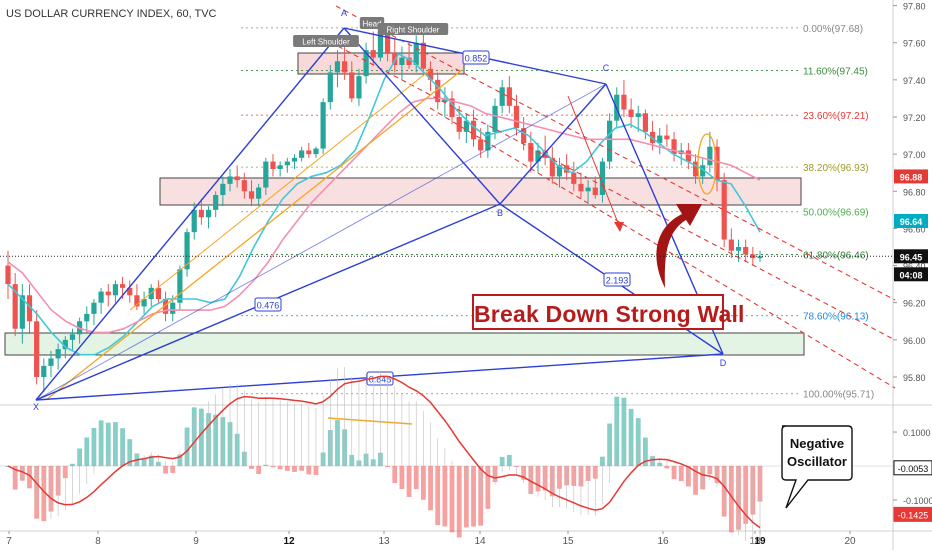 Image resolution: width=932 pixels, height=550 pixels. What do you see at coordinates (608, 312) in the screenshot?
I see `break-down-callout: Break Down Strong Wall` at bounding box center [608, 312].